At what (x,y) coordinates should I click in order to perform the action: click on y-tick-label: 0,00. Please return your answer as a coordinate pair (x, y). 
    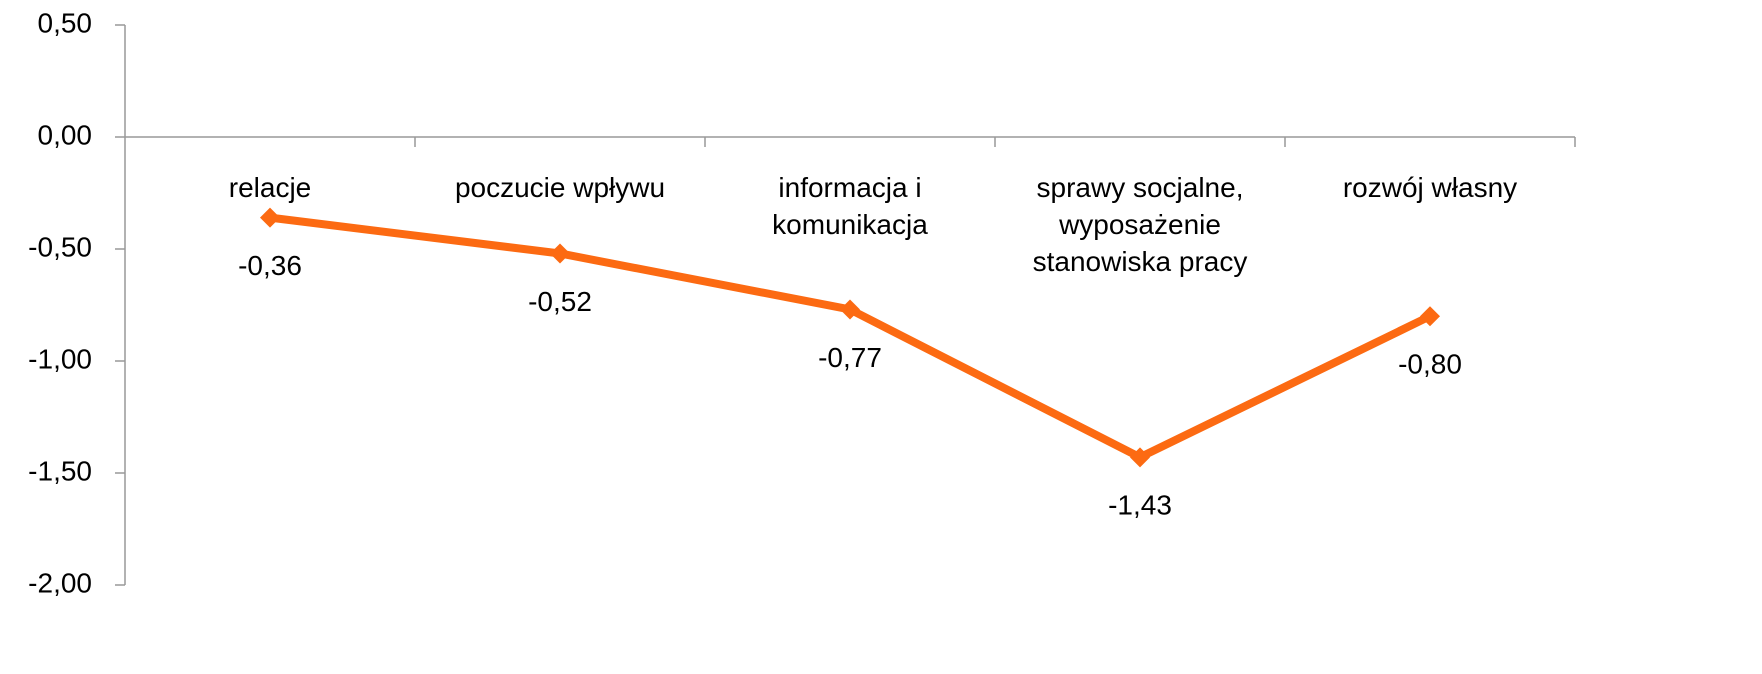
    Looking at the image, I should click on (65, 134).